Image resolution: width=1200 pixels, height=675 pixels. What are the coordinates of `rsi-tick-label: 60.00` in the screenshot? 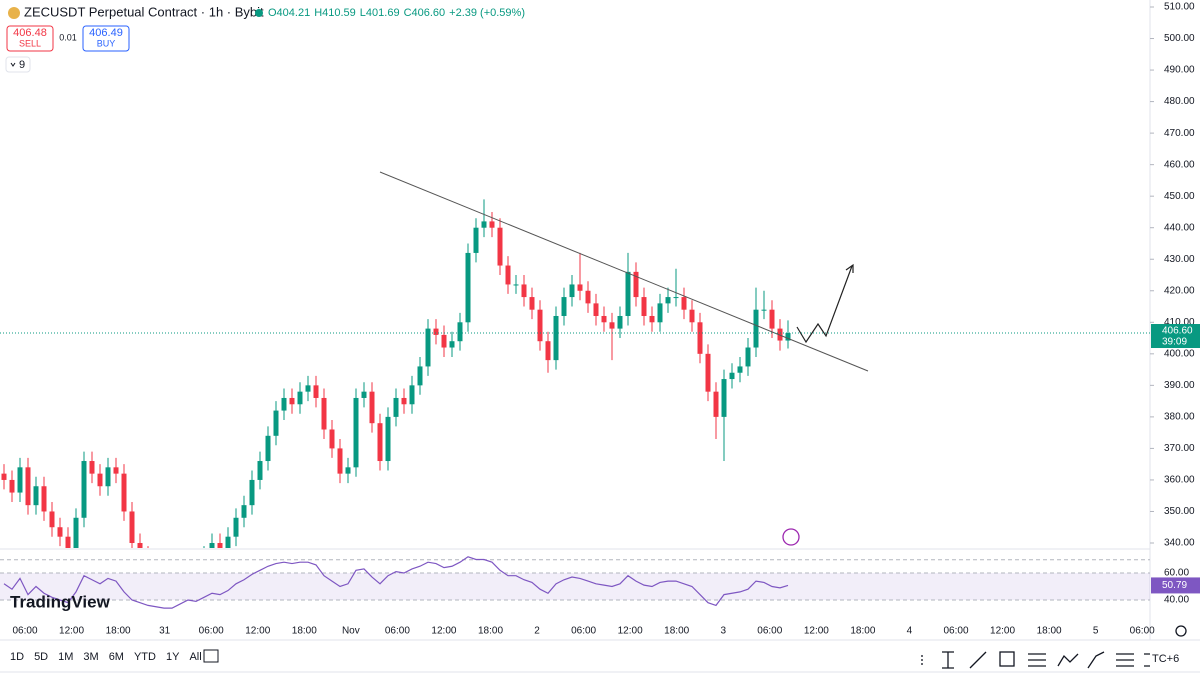 It's located at (1176, 573).